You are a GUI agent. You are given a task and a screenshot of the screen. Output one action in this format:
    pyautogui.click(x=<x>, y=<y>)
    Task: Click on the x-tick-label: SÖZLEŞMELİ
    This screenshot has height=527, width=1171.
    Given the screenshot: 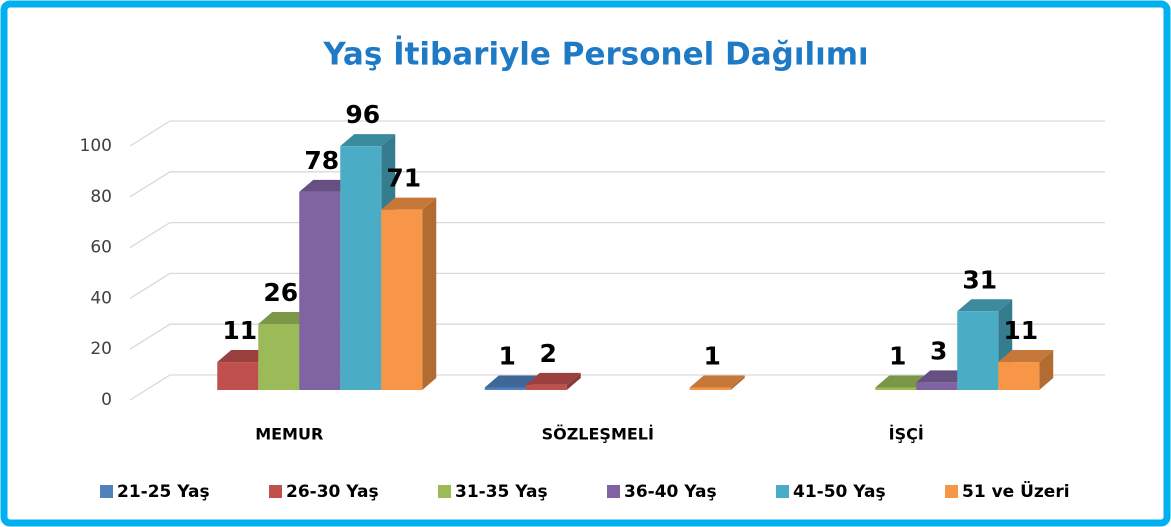 What is the action you would take?
    pyautogui.click(x=598, y=434)
    